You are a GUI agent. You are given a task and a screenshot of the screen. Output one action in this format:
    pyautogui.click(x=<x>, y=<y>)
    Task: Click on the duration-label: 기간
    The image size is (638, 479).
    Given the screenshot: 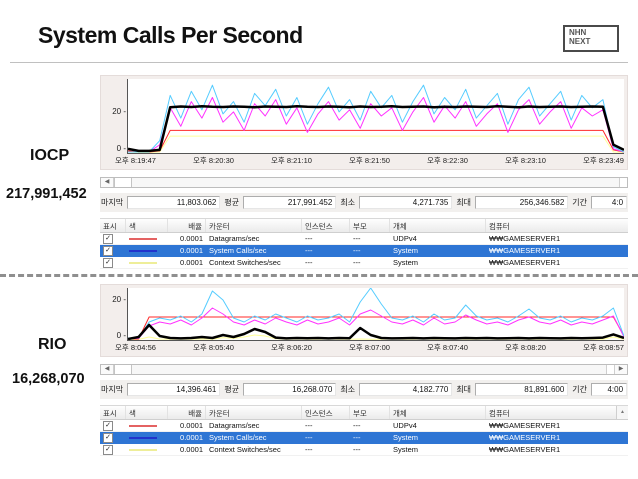 What is the action you would take?
    pyautogui.click(x=580, y=389)
    